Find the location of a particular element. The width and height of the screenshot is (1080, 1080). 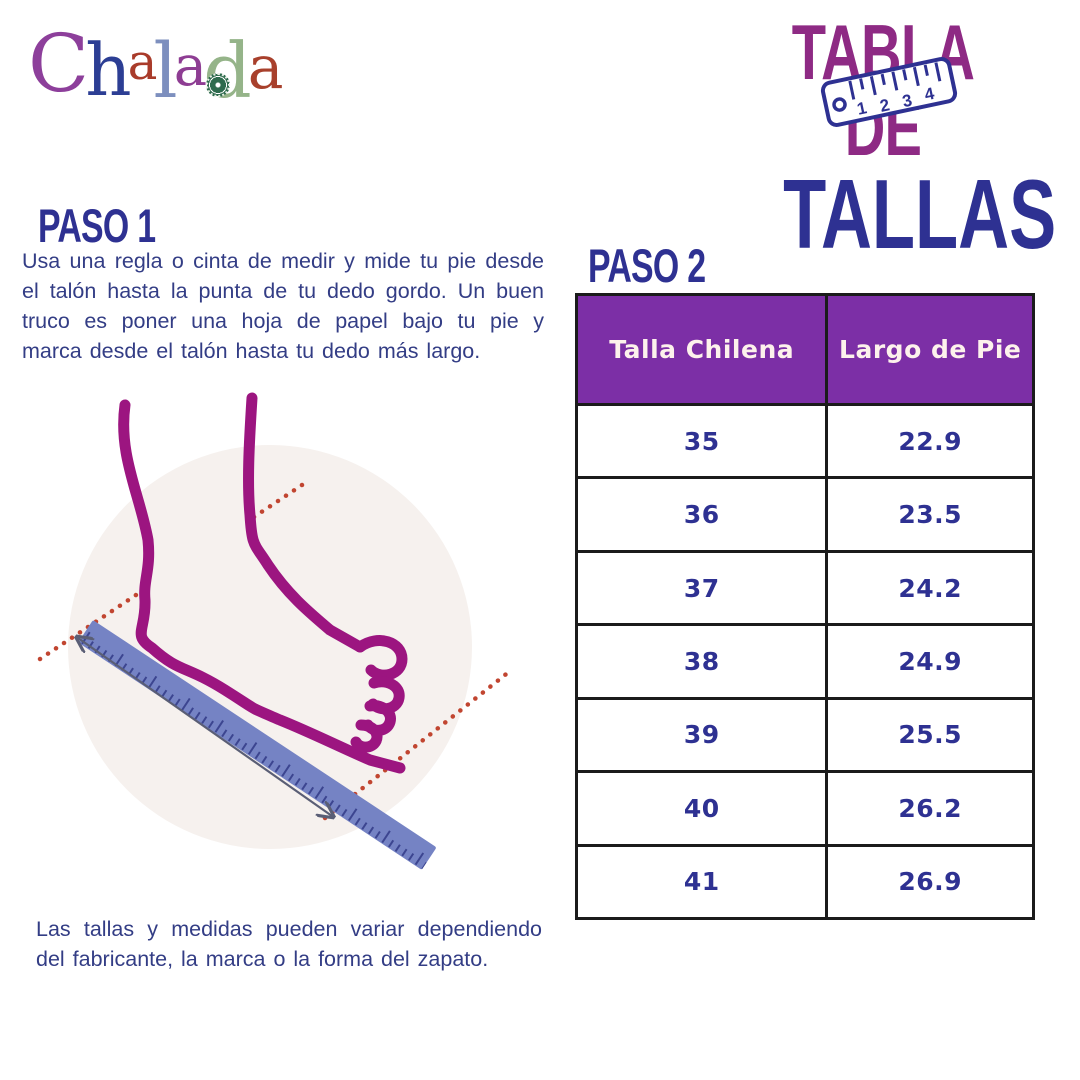

table-row: 37 24.2 is located at coordinates (804, 588).